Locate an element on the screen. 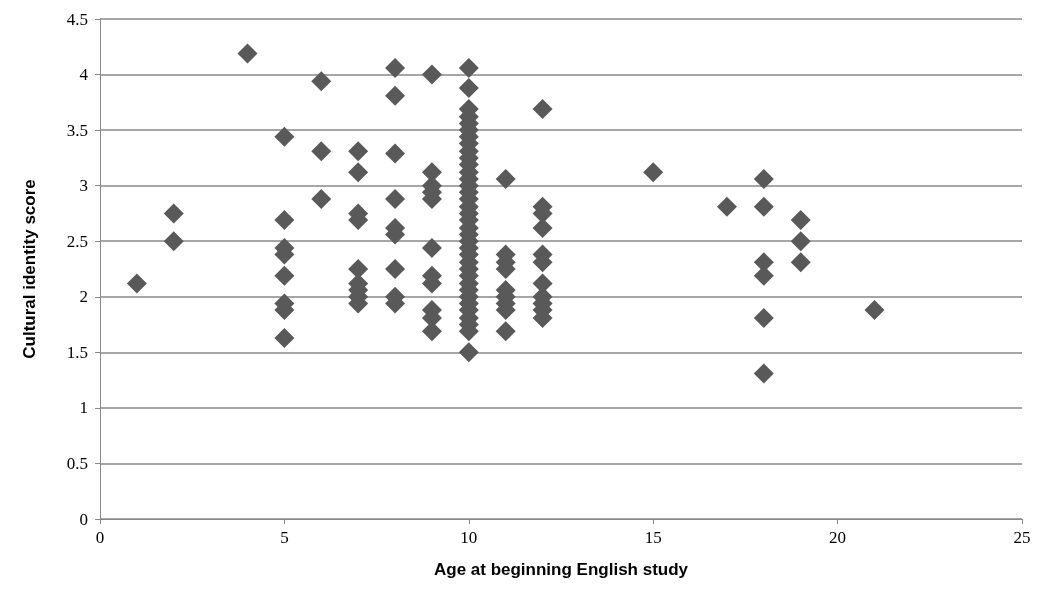 The height and width of the screenshot is (606, 1037). x-tick-label: 25 is located at coordinates (1022, 537).